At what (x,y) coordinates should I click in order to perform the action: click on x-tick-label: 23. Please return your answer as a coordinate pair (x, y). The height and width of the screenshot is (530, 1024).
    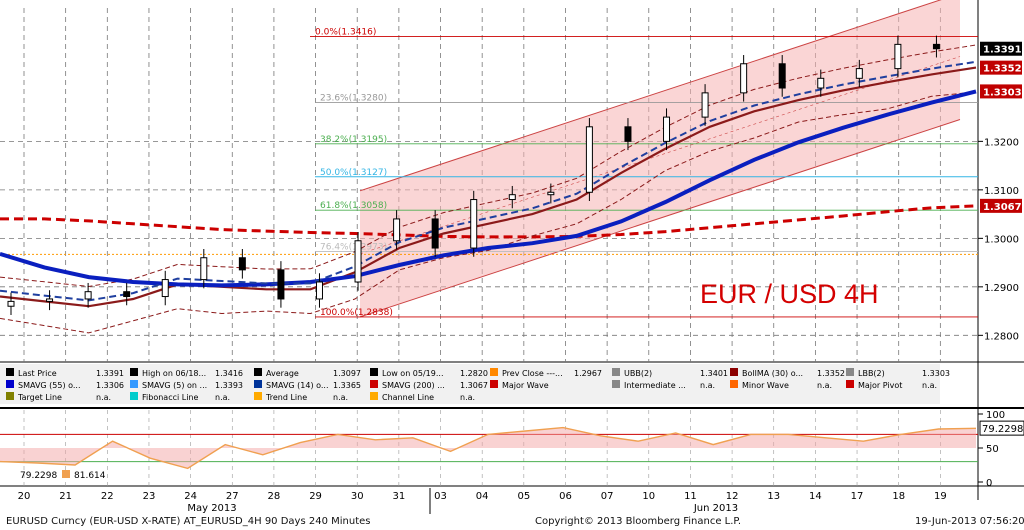
    Looking at the image, I should click on (149, 496).